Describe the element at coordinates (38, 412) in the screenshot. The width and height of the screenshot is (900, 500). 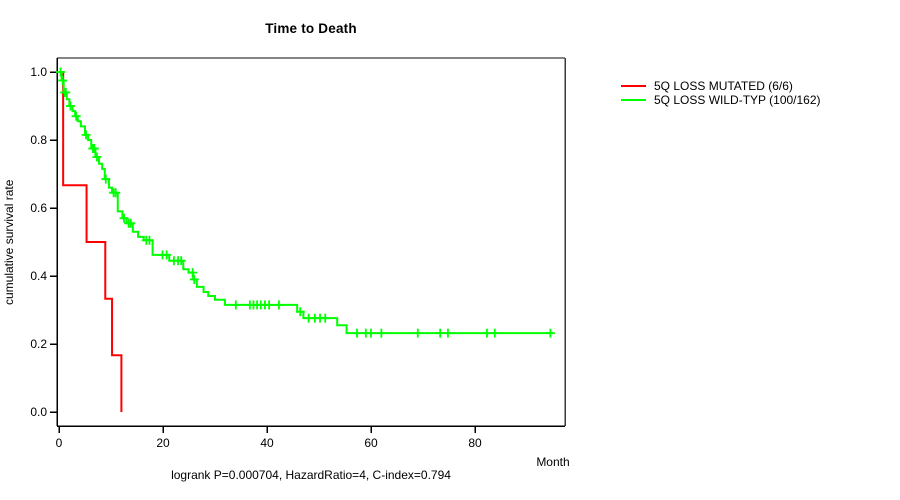
I see `y-tick-label: 0.0` at that location.